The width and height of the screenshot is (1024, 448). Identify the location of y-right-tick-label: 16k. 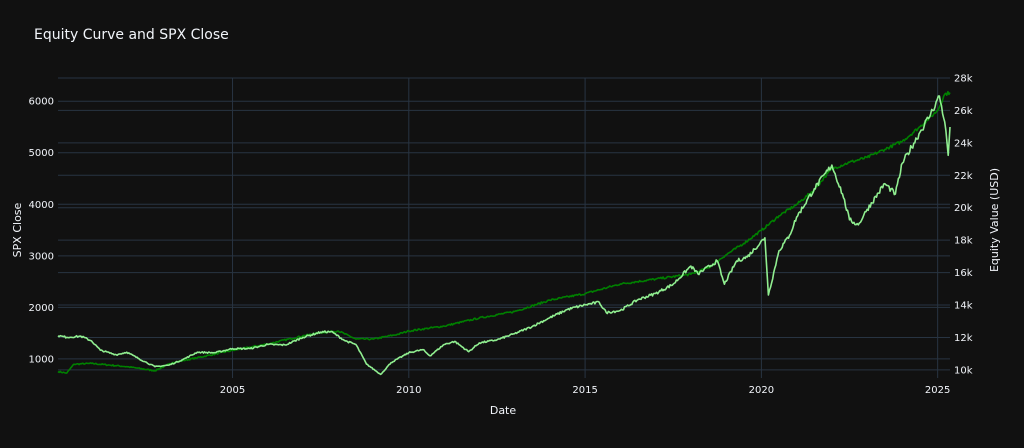
(963, 273).